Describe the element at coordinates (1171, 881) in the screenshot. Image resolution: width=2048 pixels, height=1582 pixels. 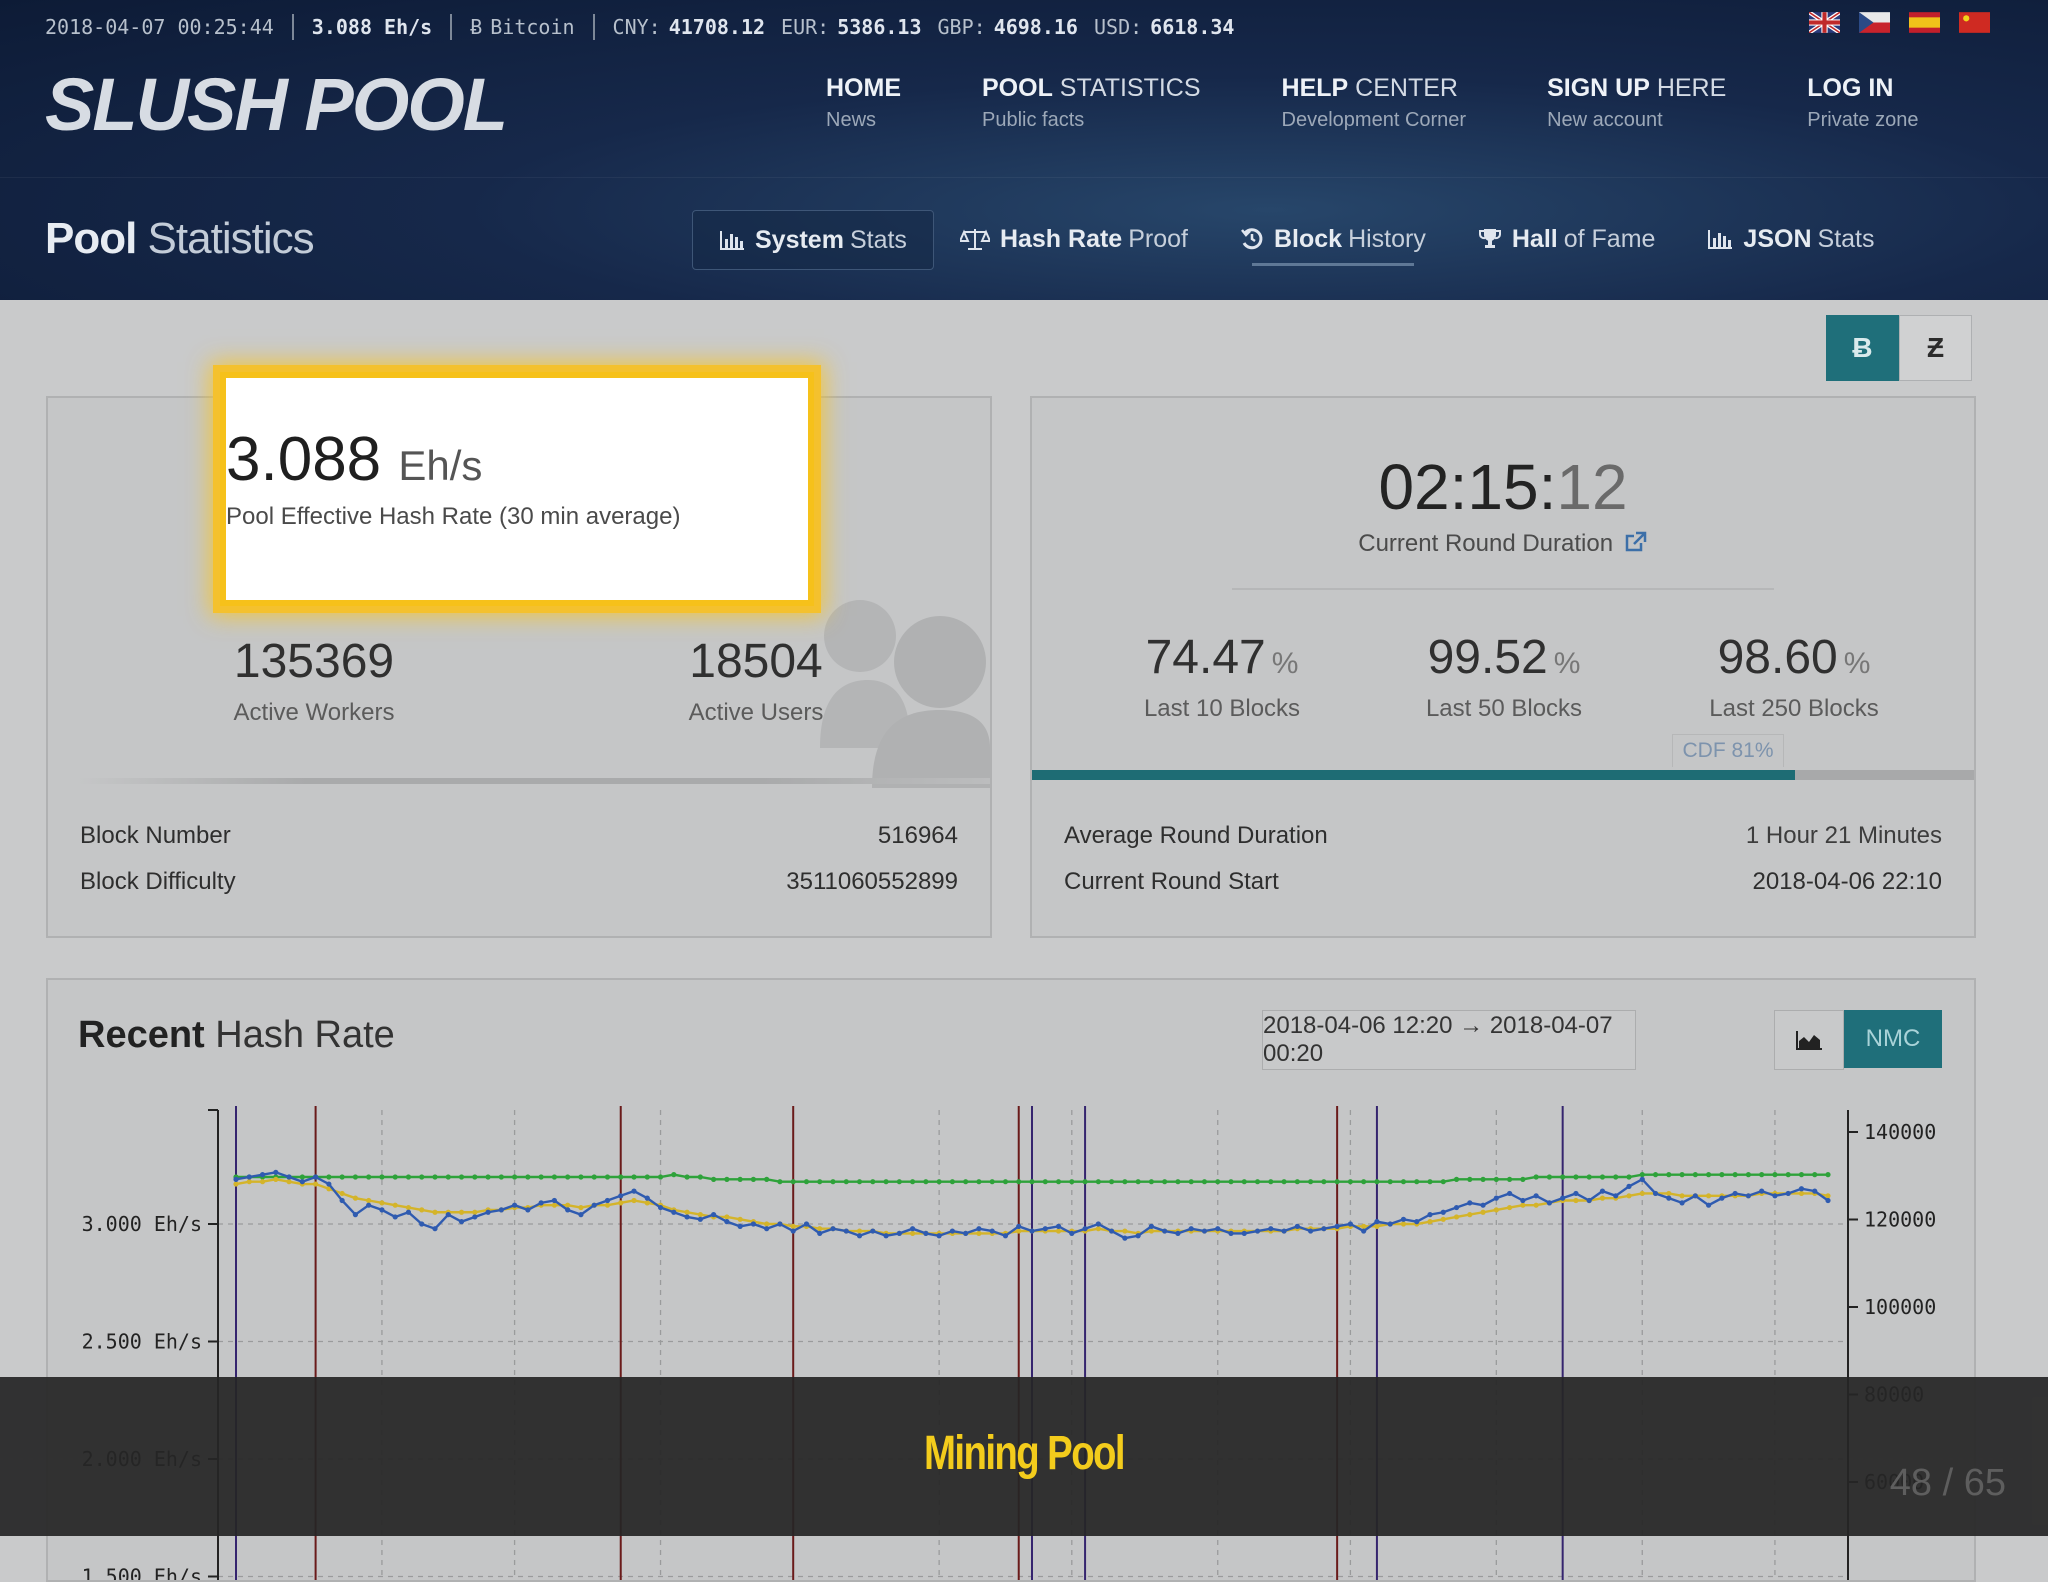
I see `round-start-label: Current Round Start` at that location.